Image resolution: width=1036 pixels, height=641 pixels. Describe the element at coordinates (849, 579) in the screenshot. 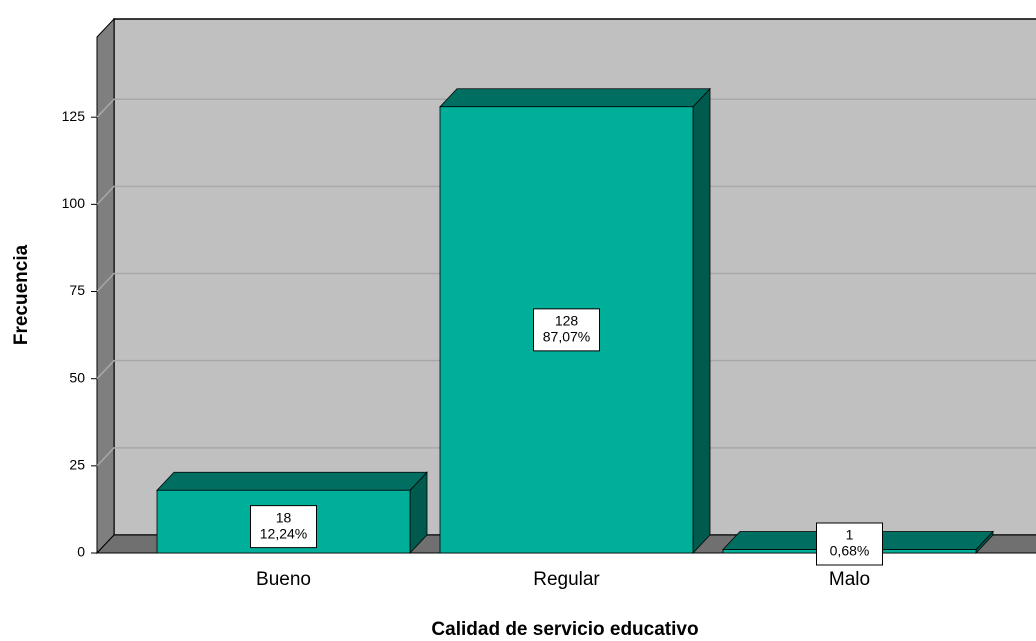

I see `x-tick-label: Malo` at that location.